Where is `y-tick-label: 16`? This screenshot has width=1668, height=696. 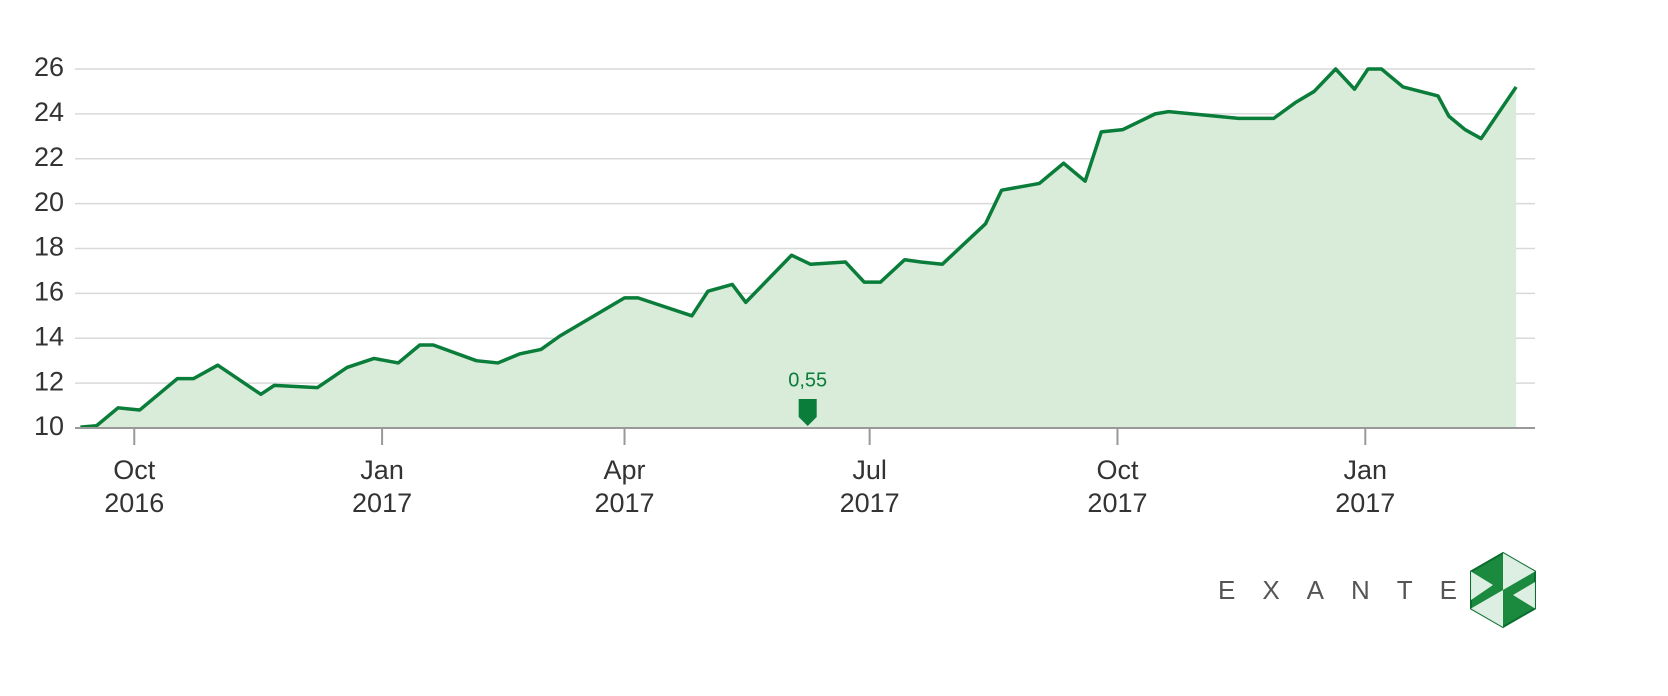
y-tick-label: 16 is located at coordinates (49, 292).